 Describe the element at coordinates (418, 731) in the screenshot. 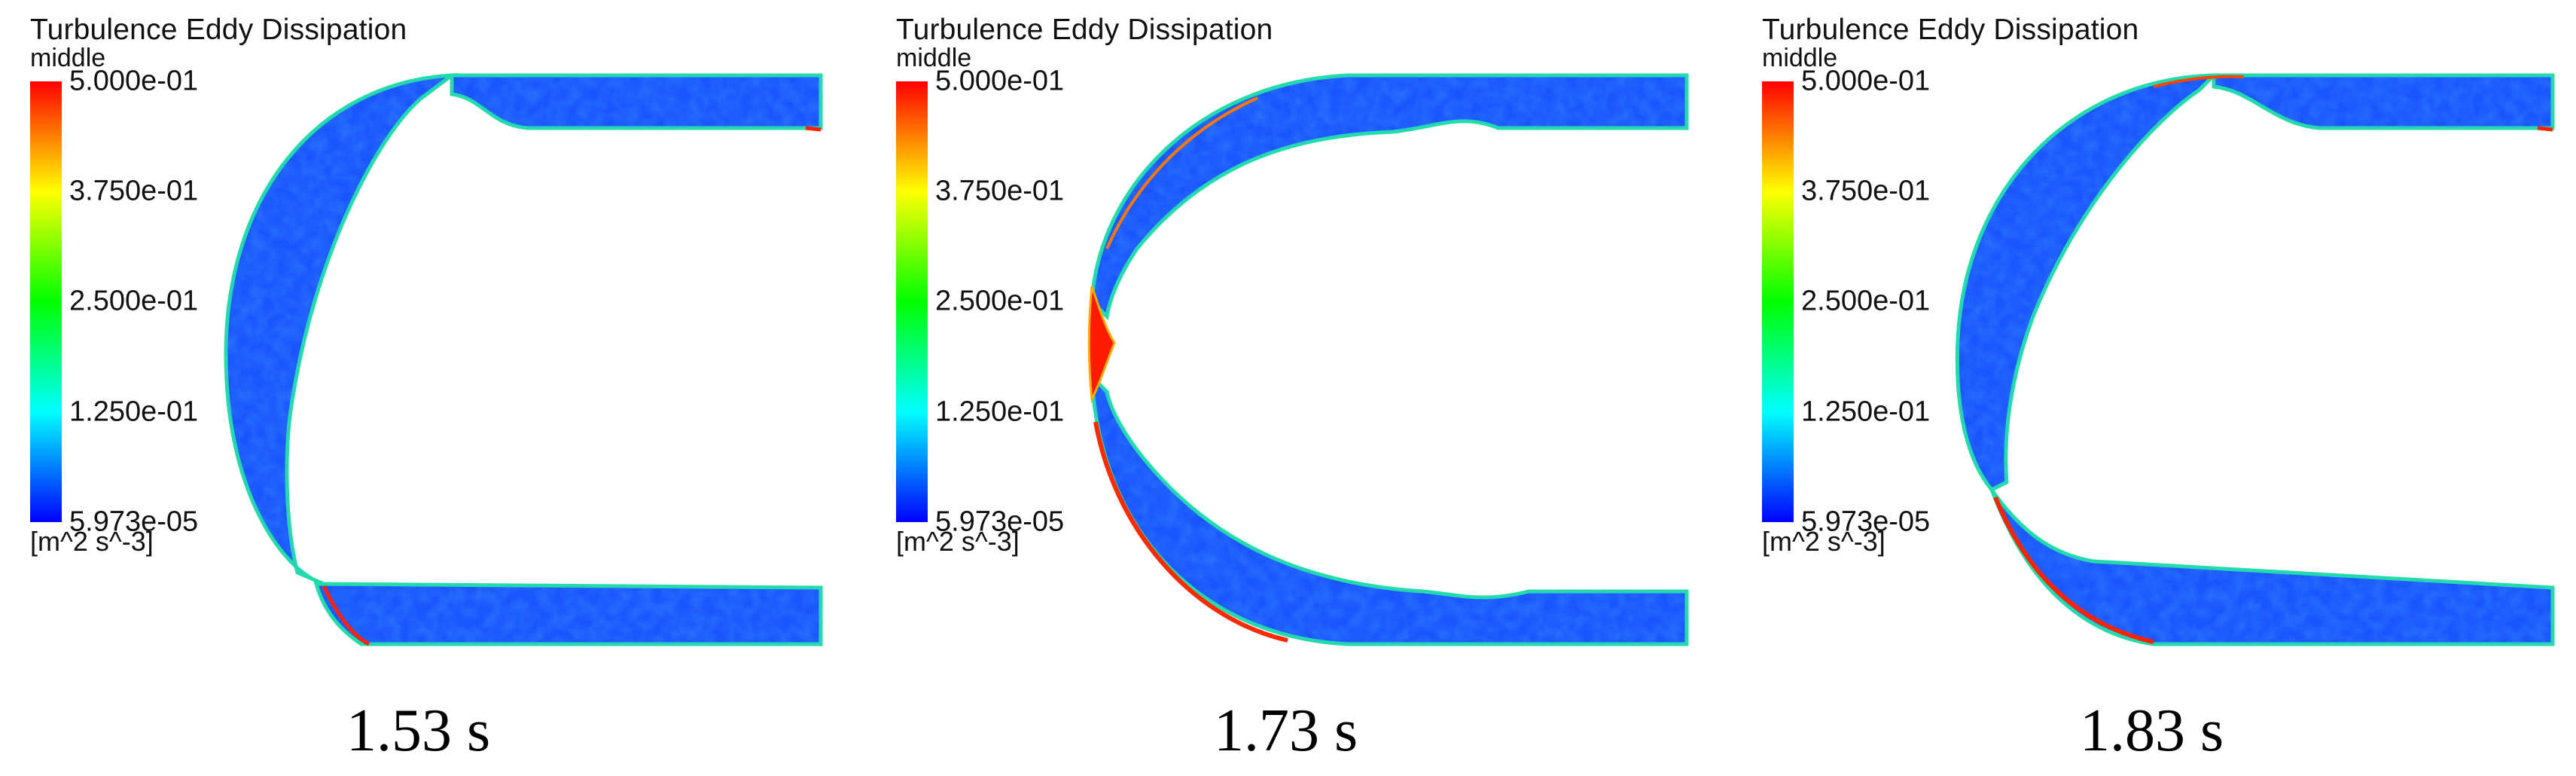

I see `time-label: 1.53 s` at that location.